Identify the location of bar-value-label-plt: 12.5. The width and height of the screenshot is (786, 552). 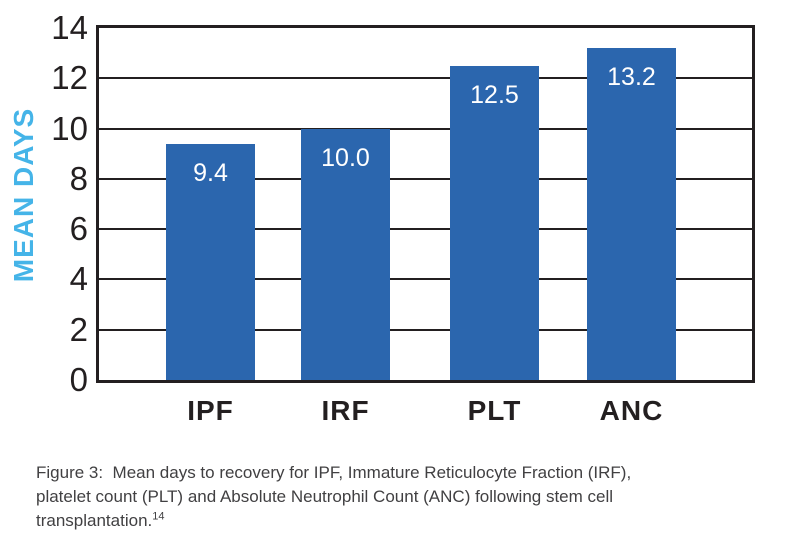
(494, 94).